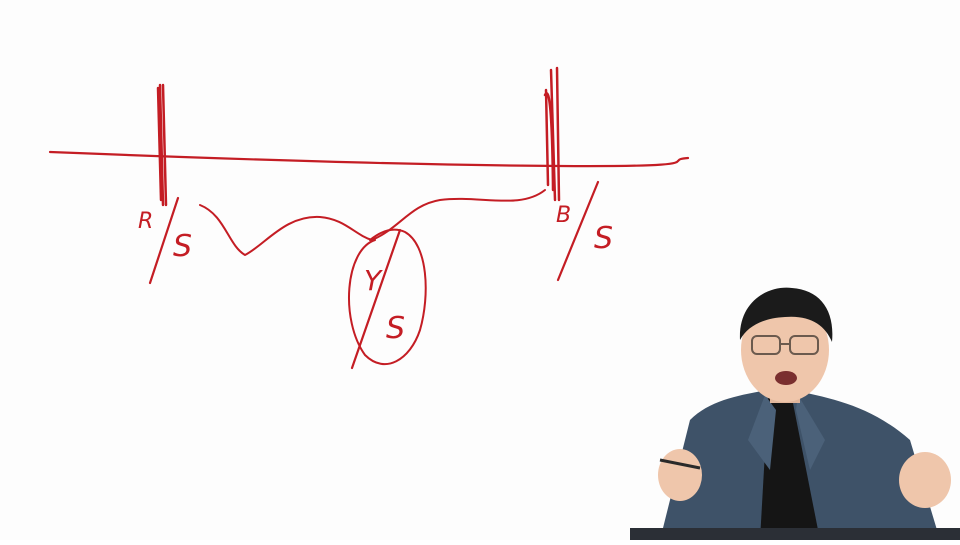  I want to click on right-vertical-marker, so click(552, 134).